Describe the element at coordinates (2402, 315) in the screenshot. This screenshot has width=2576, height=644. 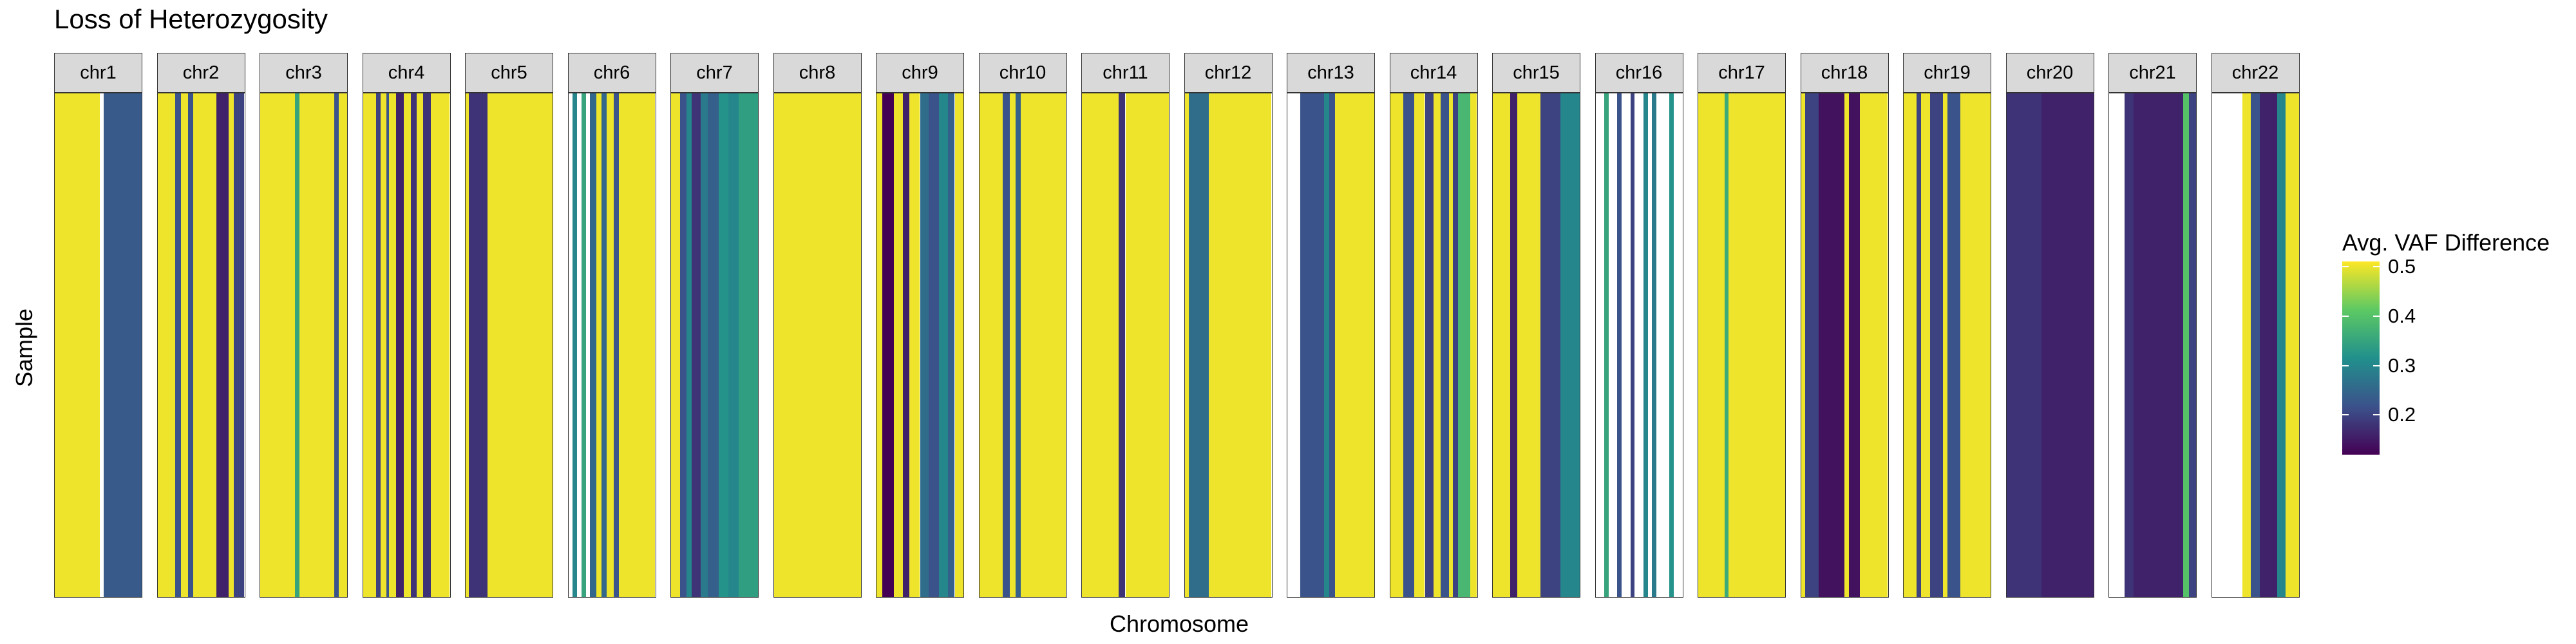
I see `legend-tick-label: 0.4` at that location.